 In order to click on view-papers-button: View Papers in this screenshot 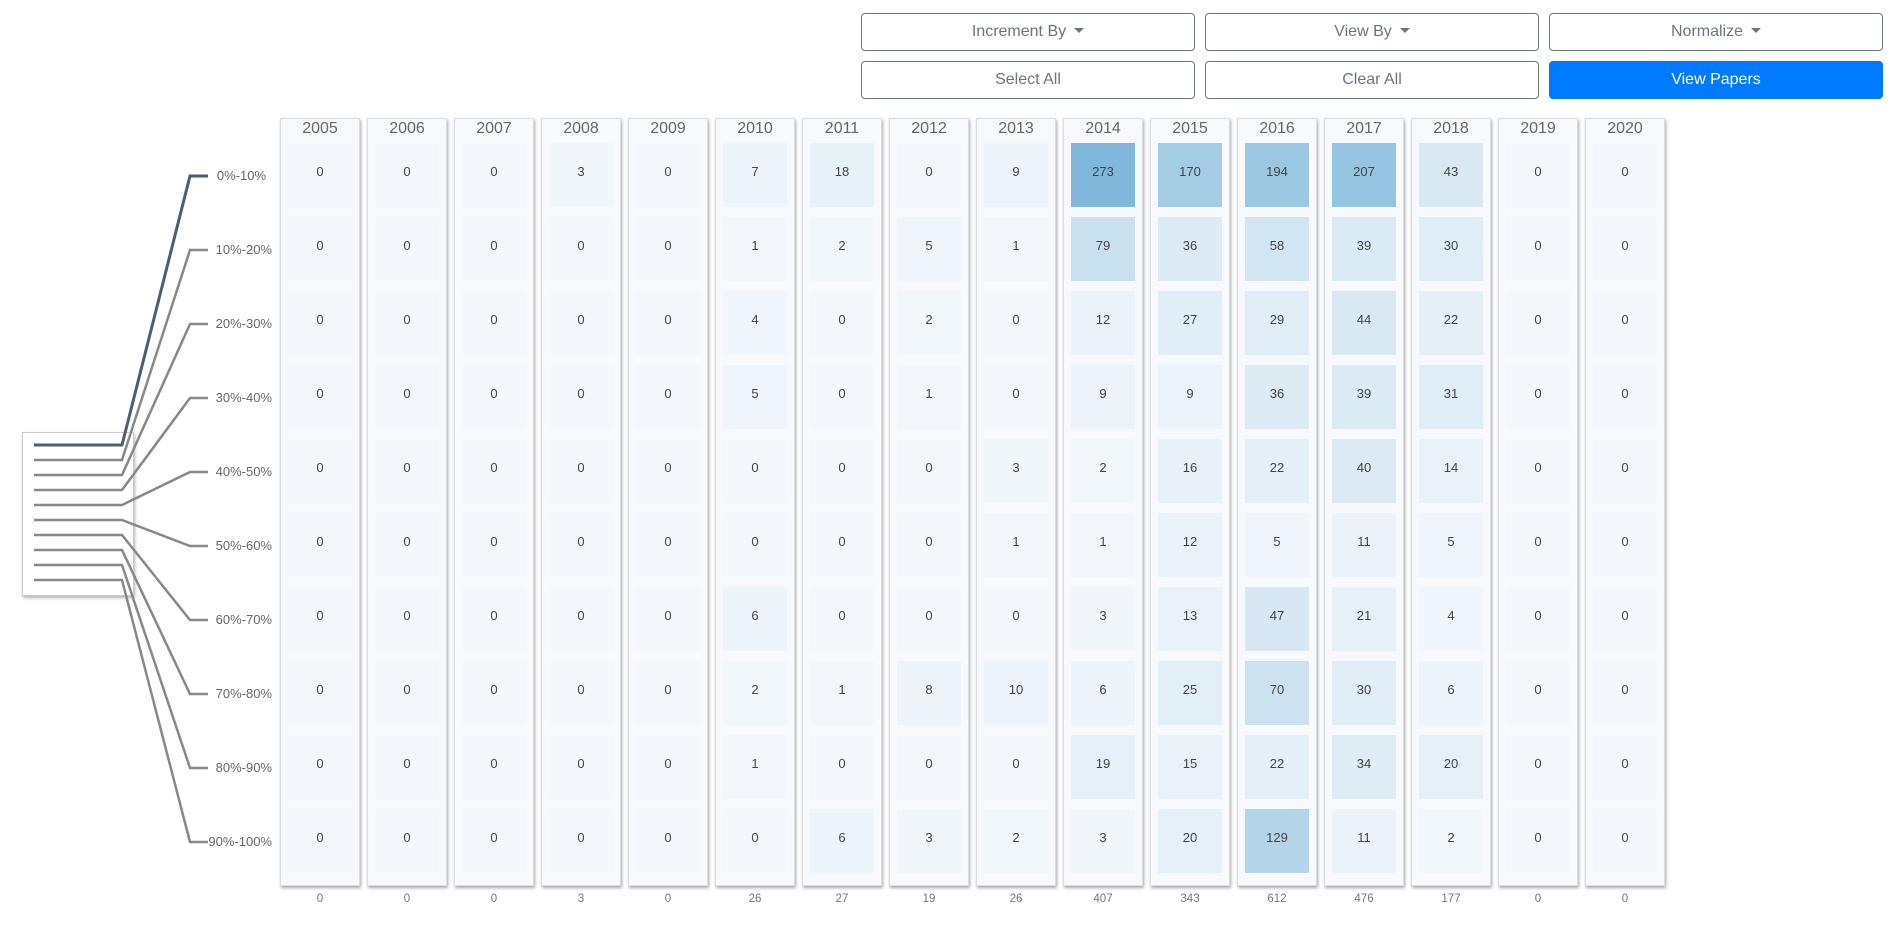, I will do `click(1716, 80)`.